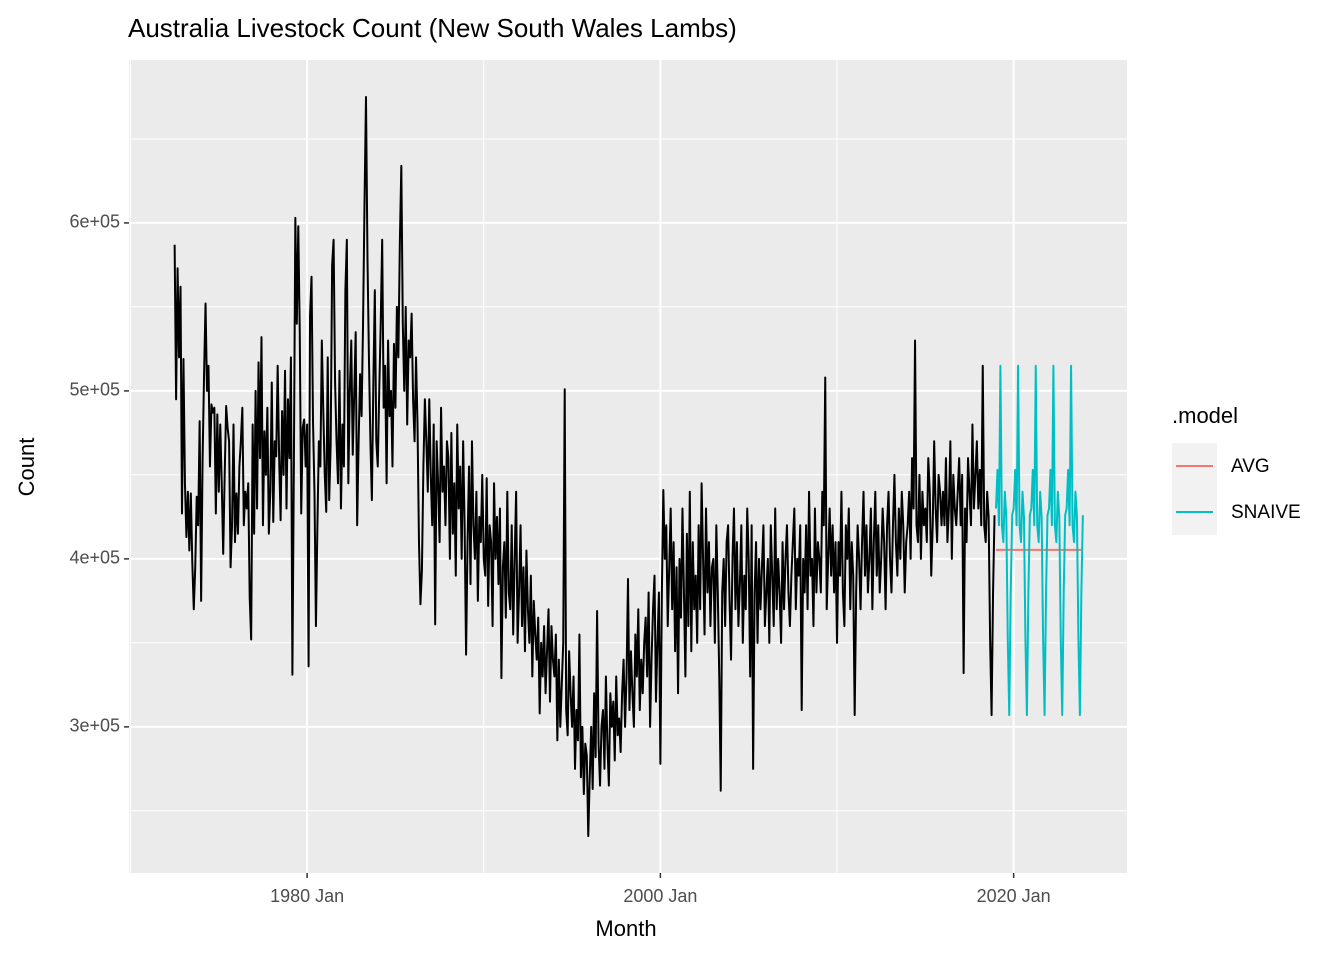  What do you see at coordinates (307, 896) in the screenshot?
I see `x-tick-label: 1980 Jan` at bounding box center [307, 896].